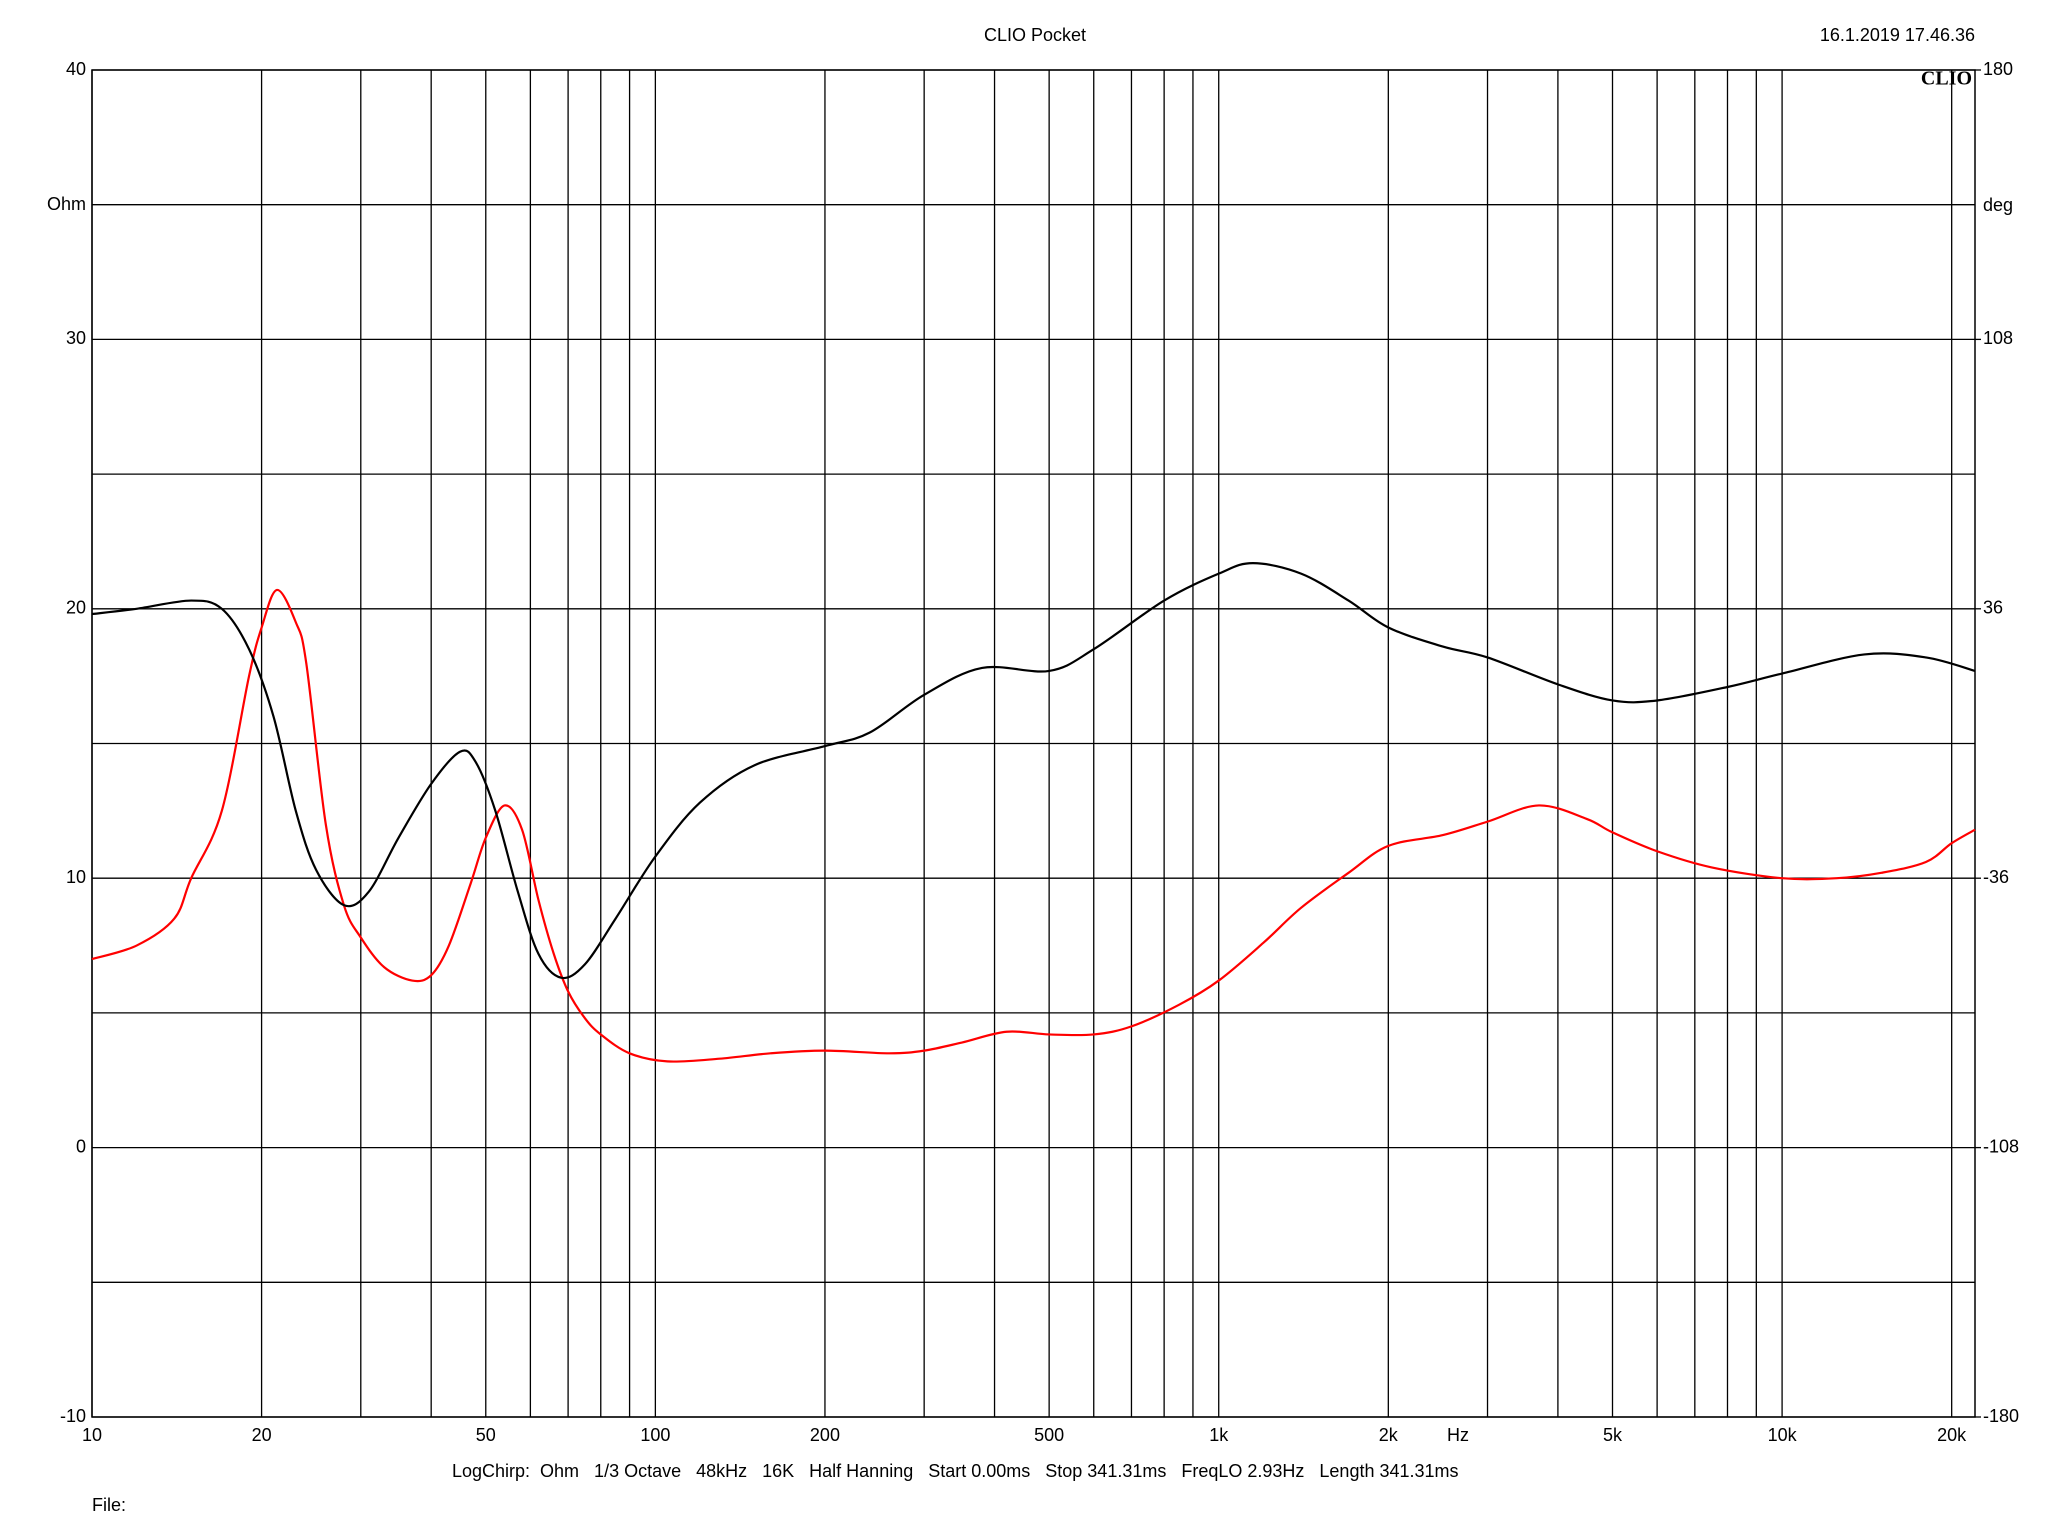  I want to click on y-tick-label: 30, so click(76, 338).